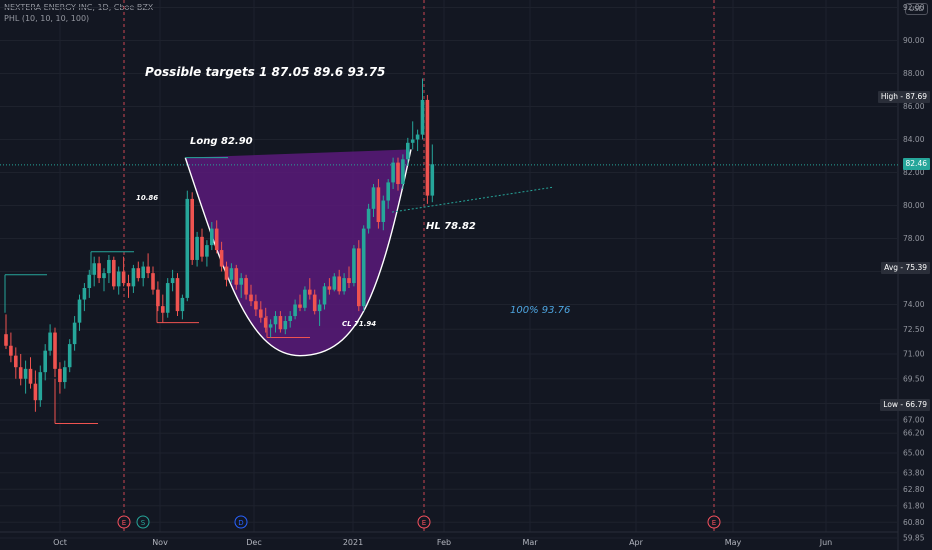 This screenshot has height=550, width=932. I want to click on indicator-label: PHL (10, 10, 10, 100), so click(47, 18).